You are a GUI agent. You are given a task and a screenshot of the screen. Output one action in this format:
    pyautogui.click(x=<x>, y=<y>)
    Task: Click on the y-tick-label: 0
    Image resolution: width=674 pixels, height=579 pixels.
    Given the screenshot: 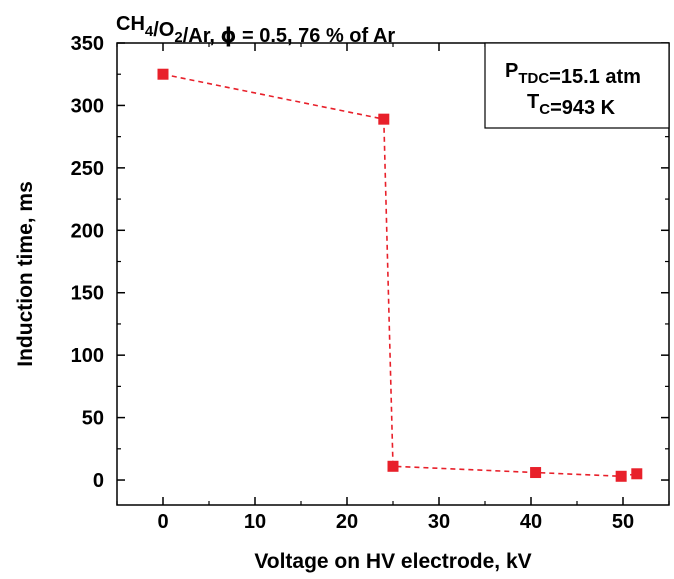 What is the action you would take?
    pyautogui.click(x=98, y=481)
    